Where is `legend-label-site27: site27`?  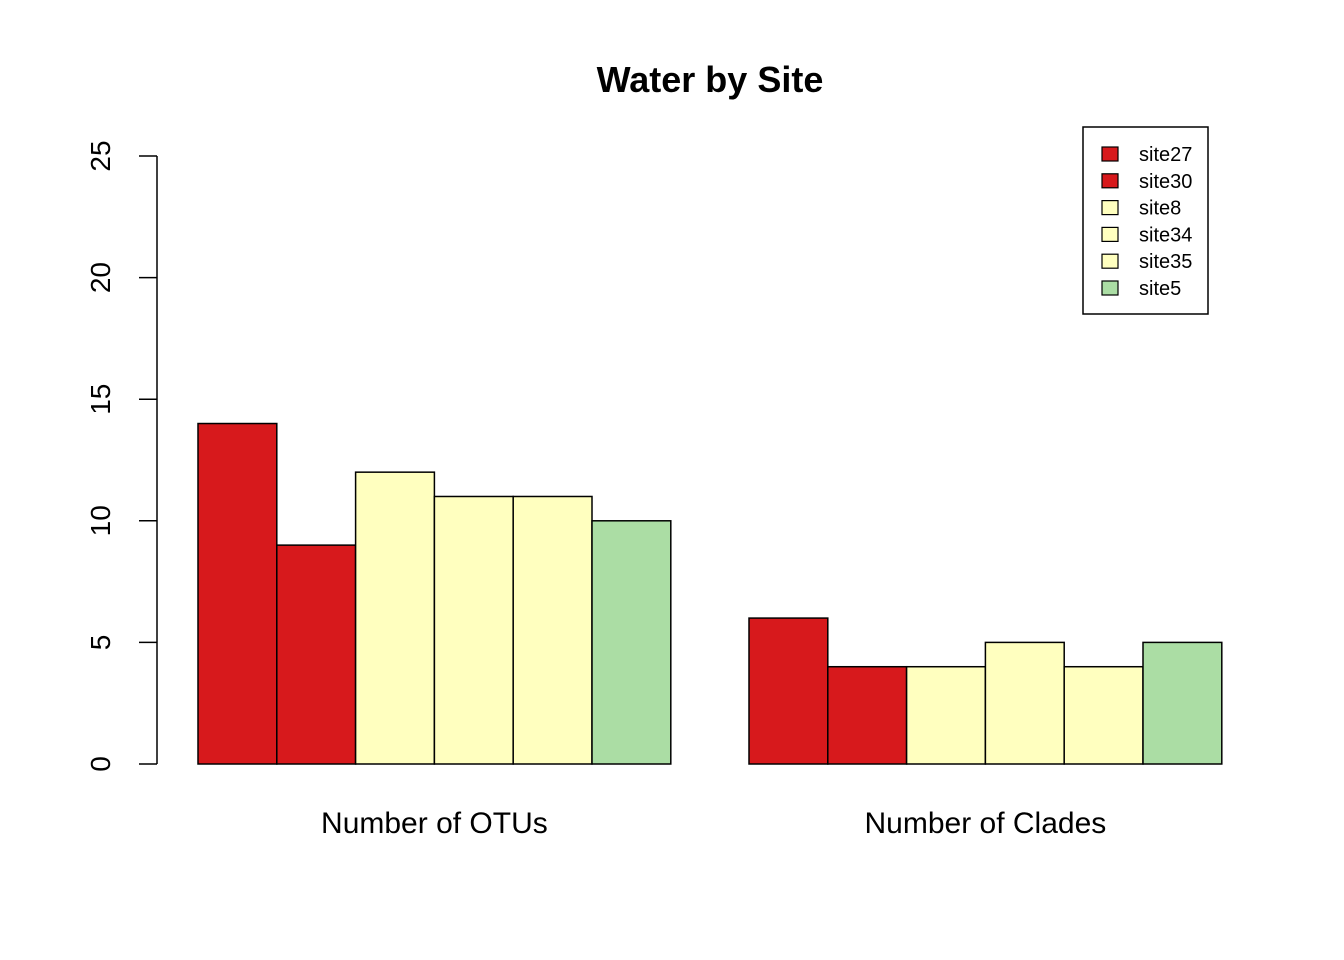
legend-label-site27: site27 is located at coordinates (1165, 155).